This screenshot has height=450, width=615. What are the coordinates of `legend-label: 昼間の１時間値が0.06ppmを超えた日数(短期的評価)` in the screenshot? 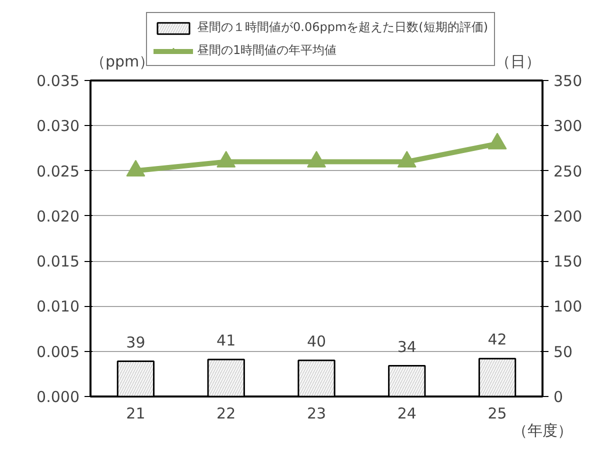 It's located at (342, 27).